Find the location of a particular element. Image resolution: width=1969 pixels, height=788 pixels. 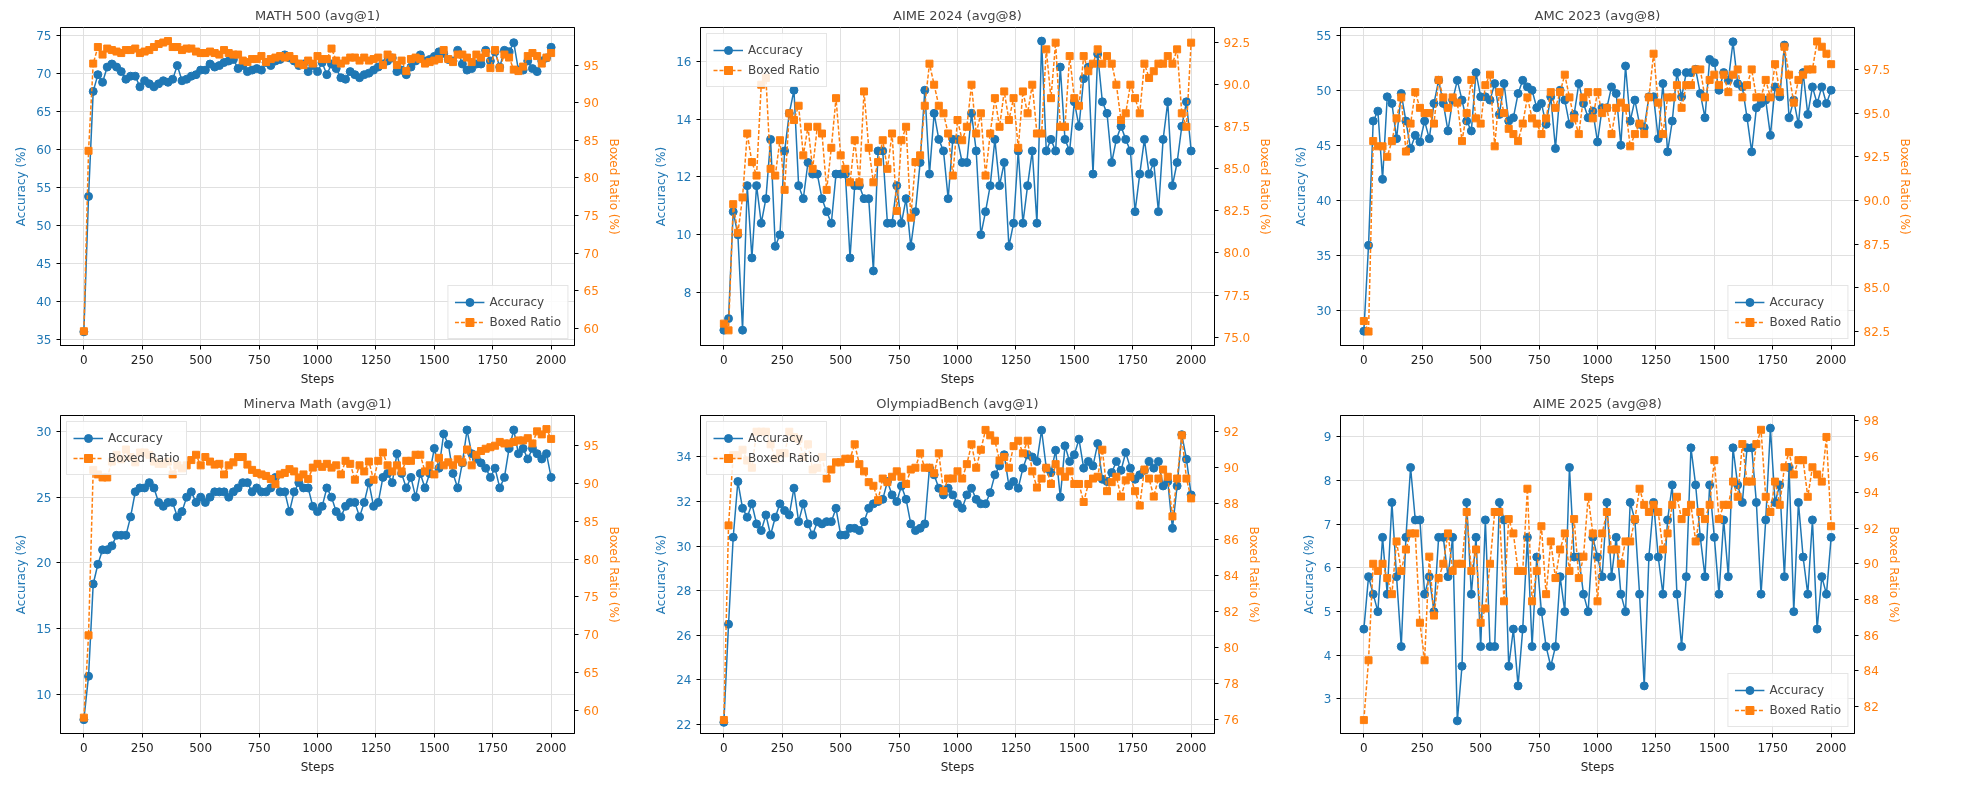

y2-tick-label: 98 is located at coordinates (1871, 421).